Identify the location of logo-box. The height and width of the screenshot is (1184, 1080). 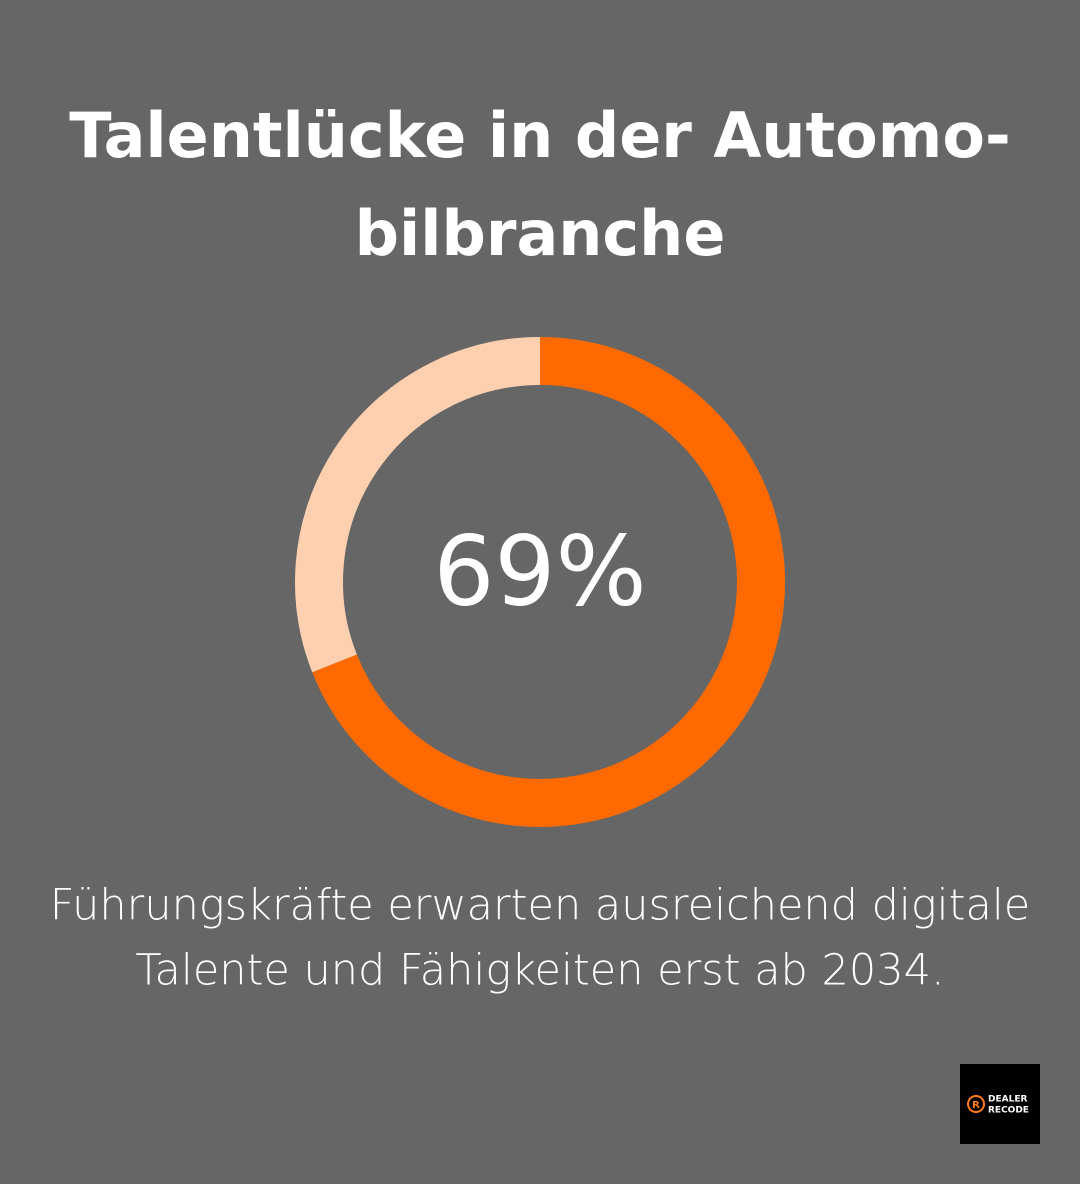
(1000, 1104).